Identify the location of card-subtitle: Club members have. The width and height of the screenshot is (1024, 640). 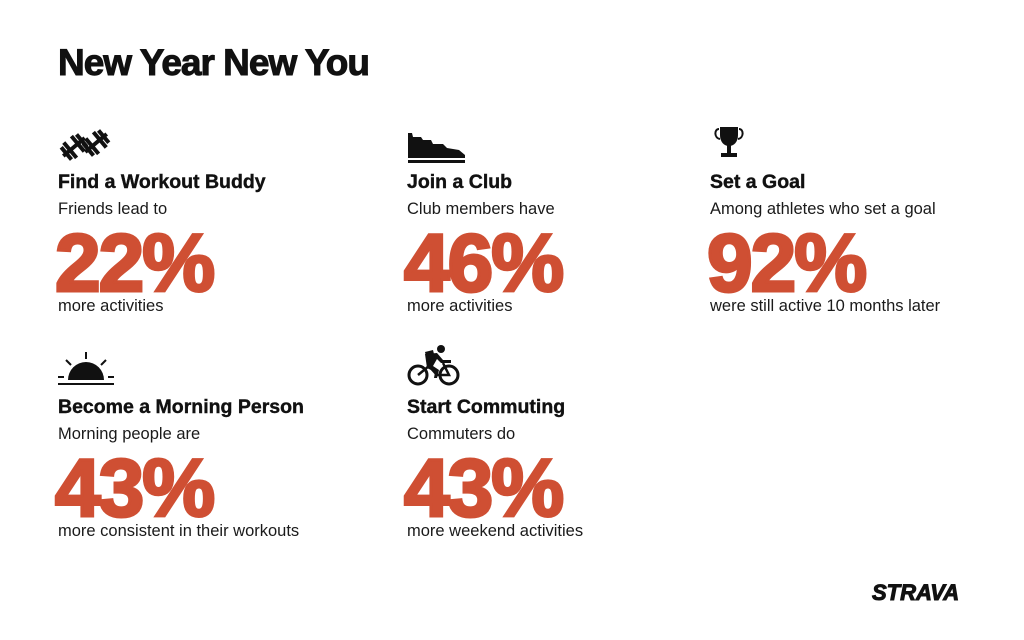
(481, 209).